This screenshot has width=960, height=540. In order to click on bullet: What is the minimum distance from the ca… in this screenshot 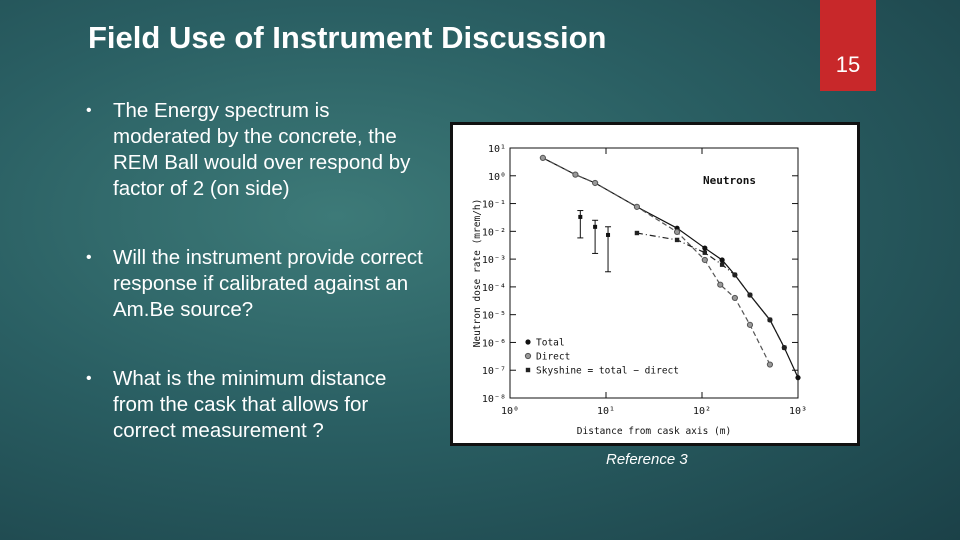, I will do `click(258, 405)`.